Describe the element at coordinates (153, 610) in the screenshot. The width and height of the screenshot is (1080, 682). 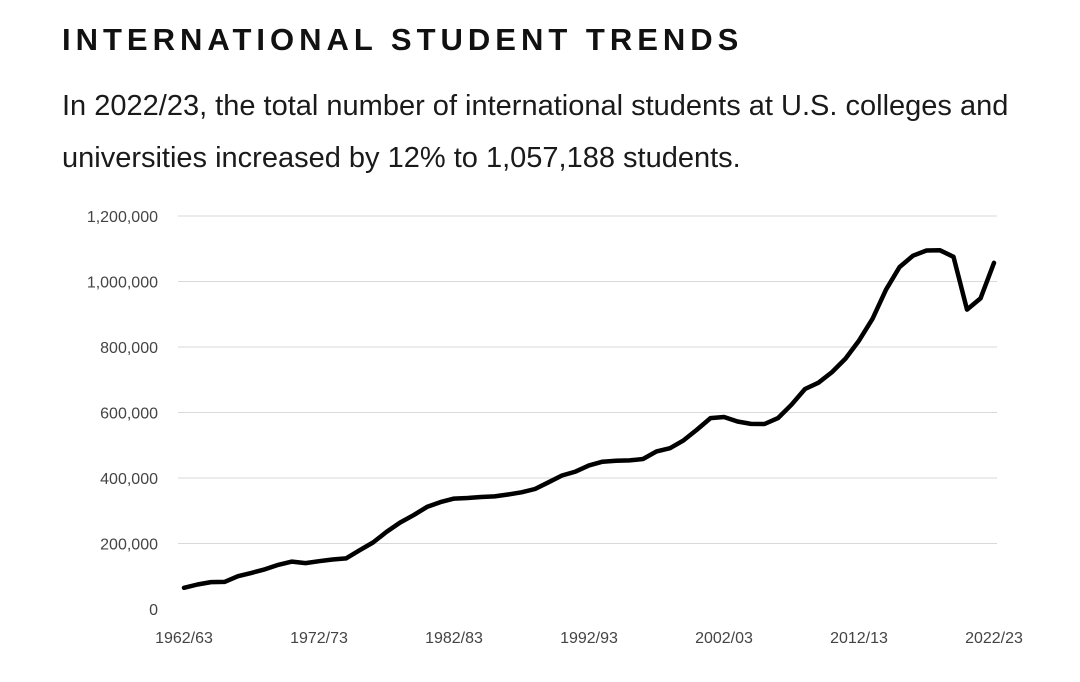
I see `y-tick-label: 0` at that location.